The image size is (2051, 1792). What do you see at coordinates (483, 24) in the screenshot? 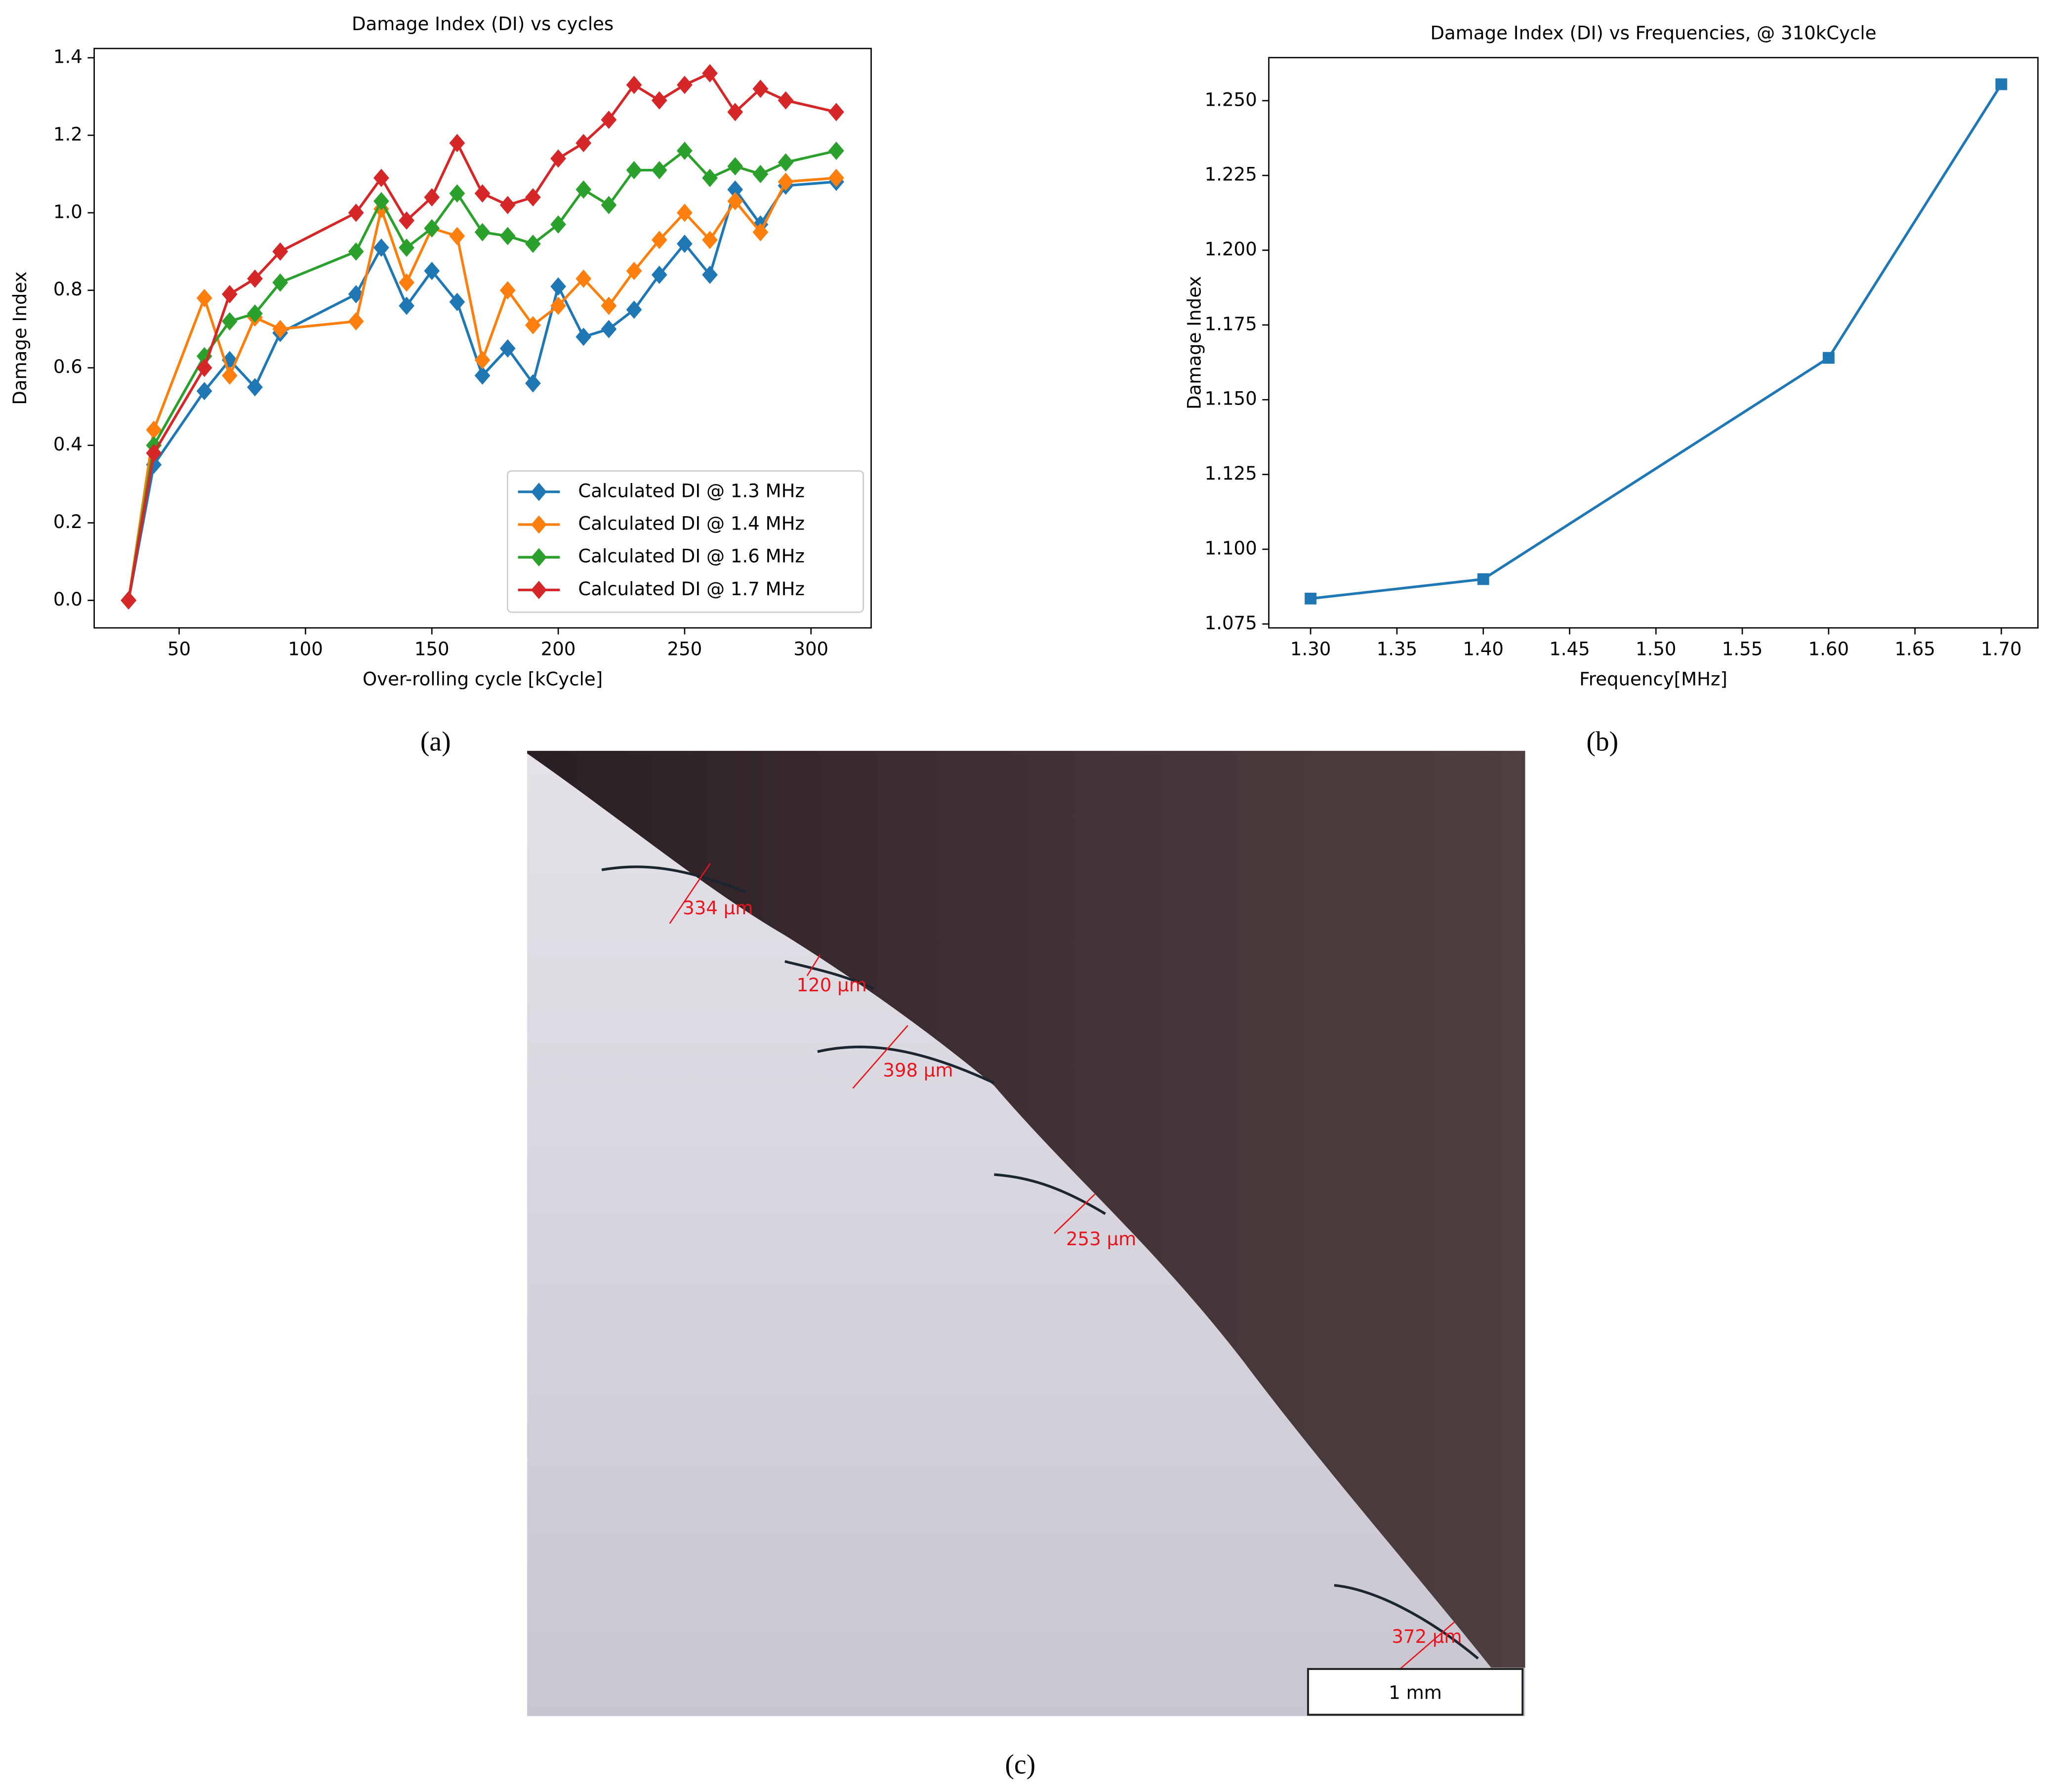
I see `chart-title: Damage Index (DI) vs cycles` at bounding box center [483, 24].